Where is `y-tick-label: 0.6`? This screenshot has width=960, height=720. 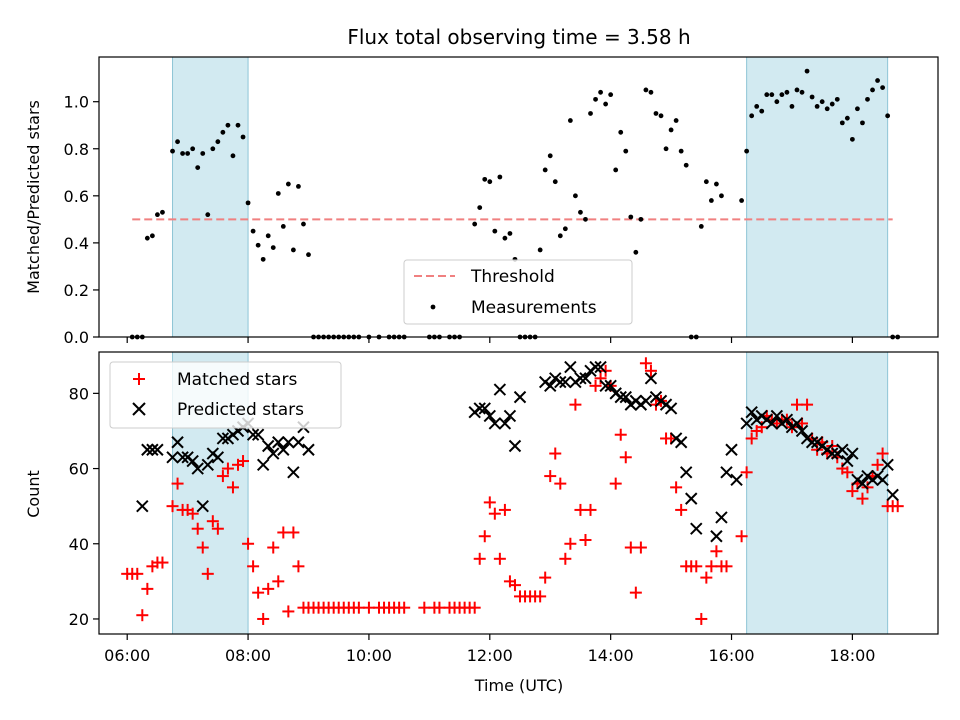
y-tick-label: 0.6 is located at coordinates (76, 196).